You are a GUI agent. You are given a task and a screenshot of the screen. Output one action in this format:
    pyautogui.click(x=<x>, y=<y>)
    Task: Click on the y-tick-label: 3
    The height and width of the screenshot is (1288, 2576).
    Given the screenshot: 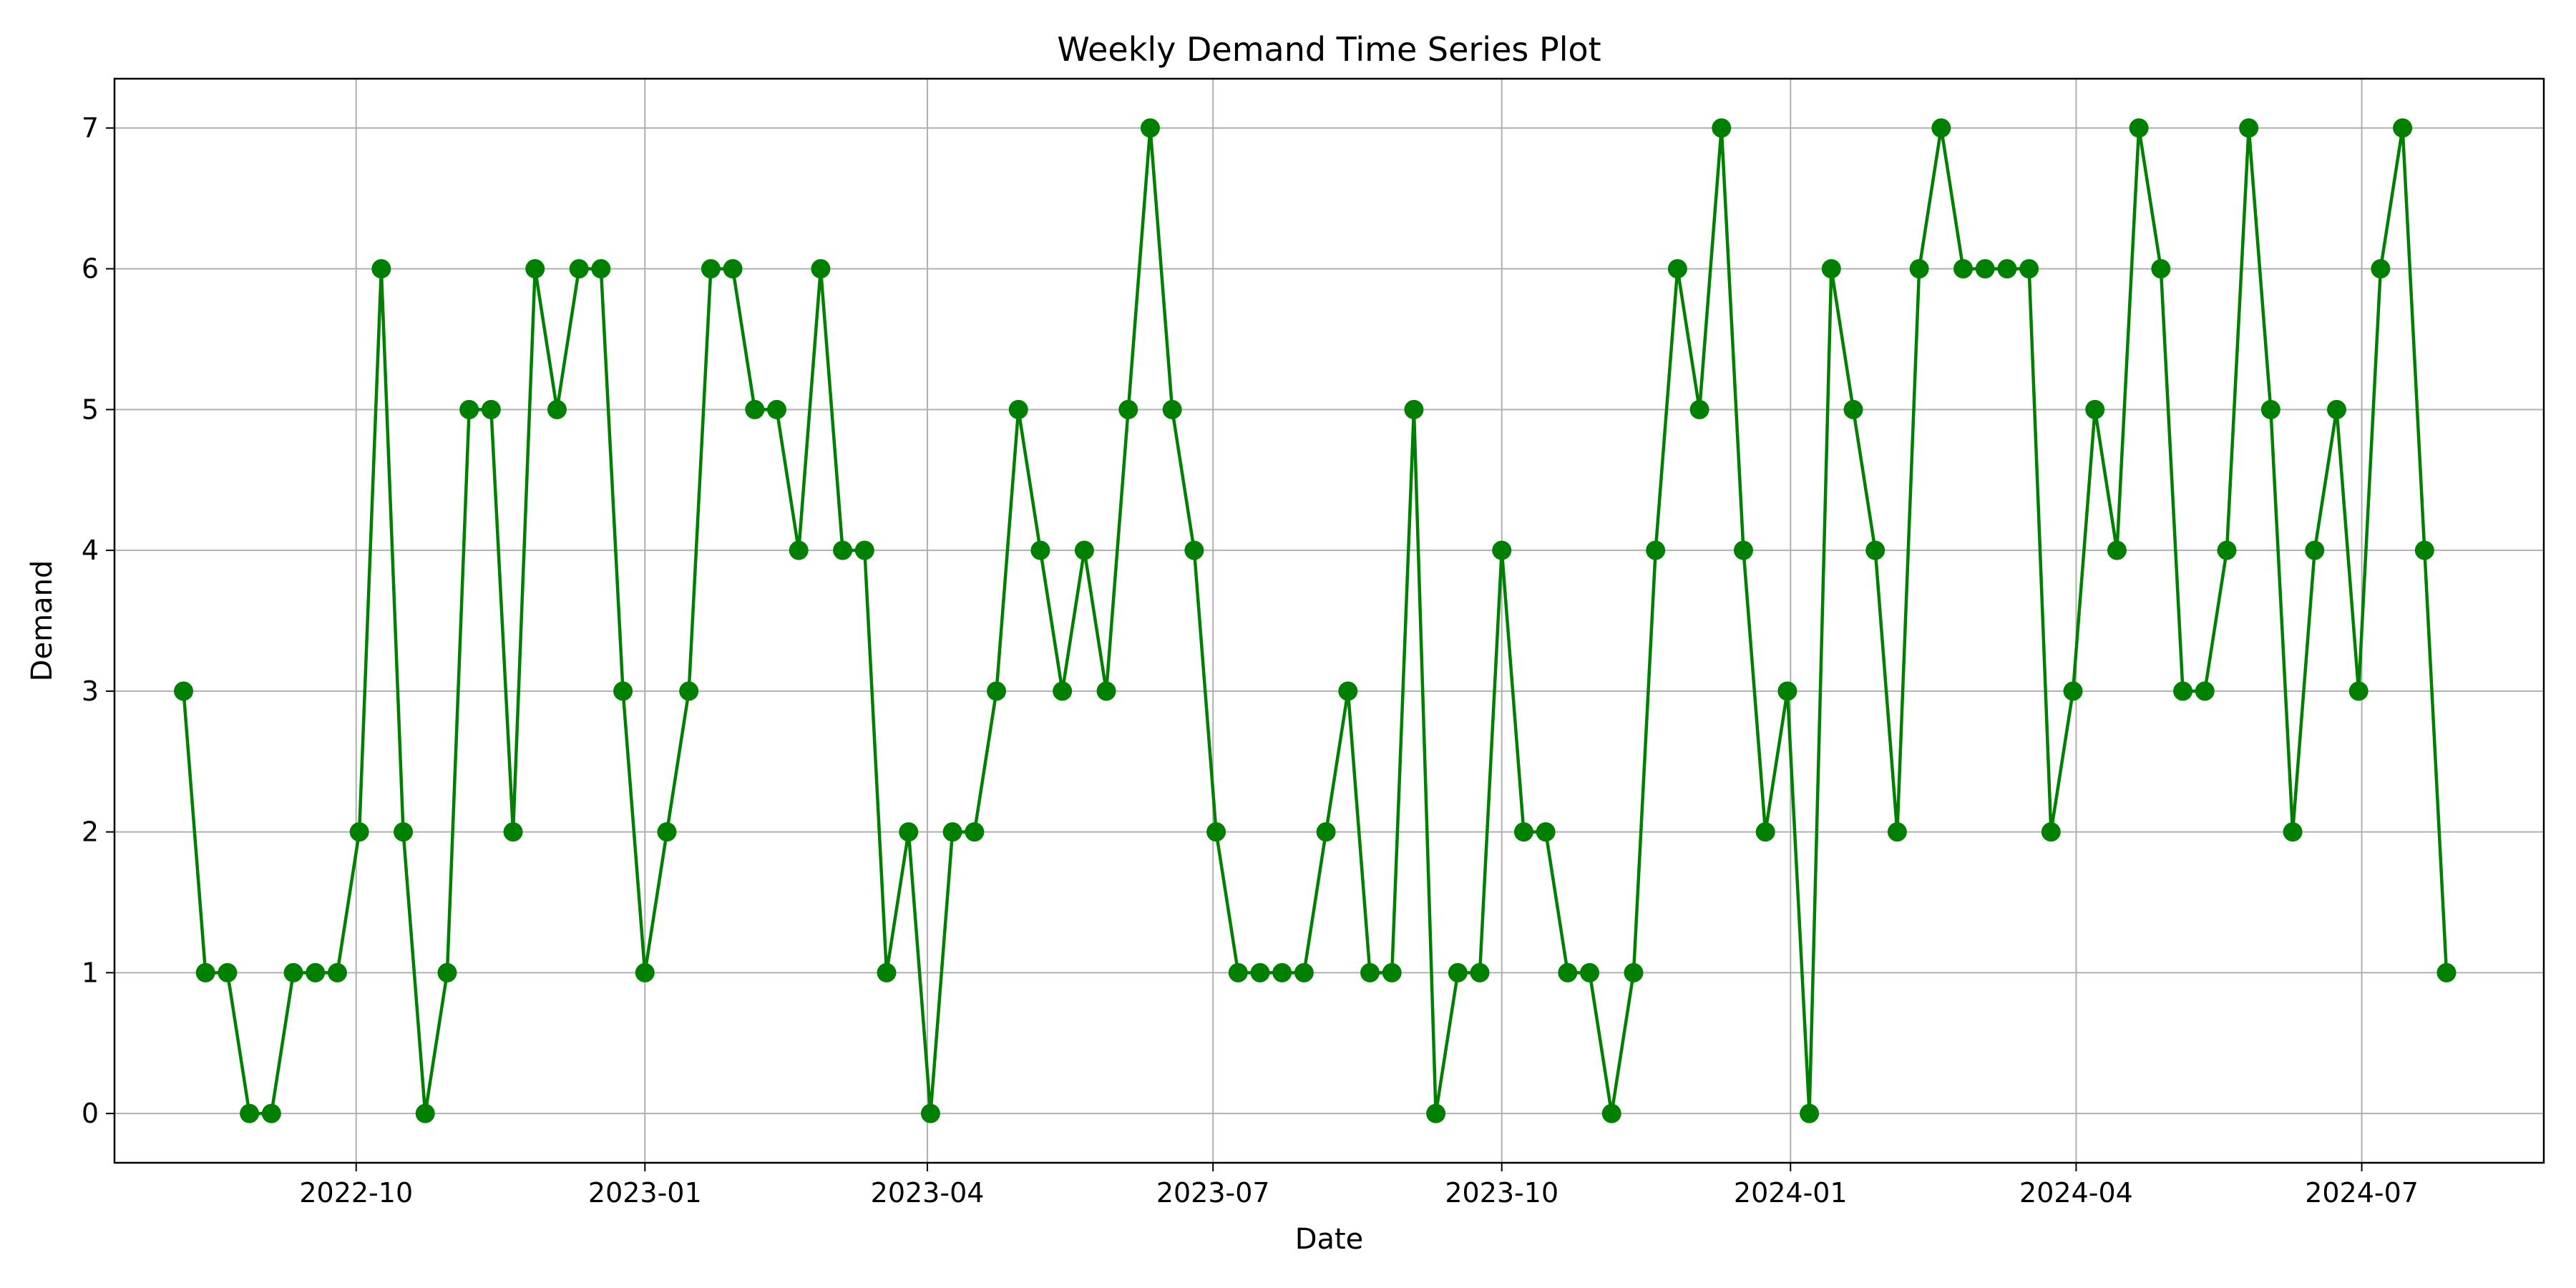 What is the action you would take?
    pyautogui.click(x=90, y=691)
    